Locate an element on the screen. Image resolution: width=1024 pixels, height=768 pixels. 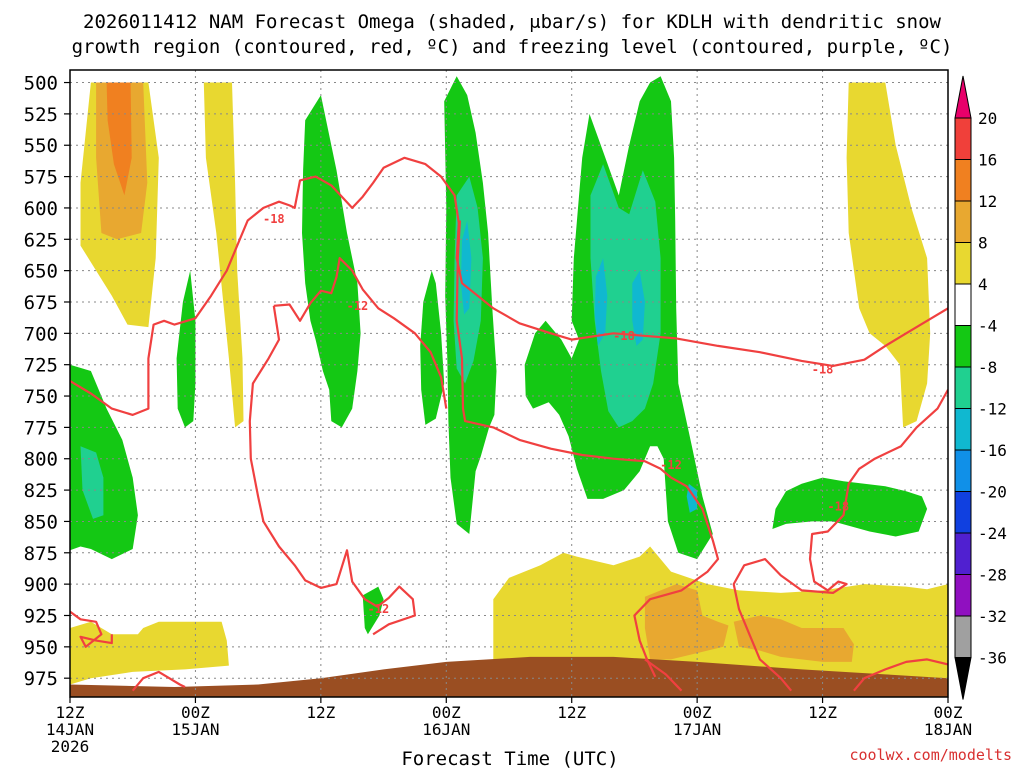
terrain is located at coordinates (509, 676).